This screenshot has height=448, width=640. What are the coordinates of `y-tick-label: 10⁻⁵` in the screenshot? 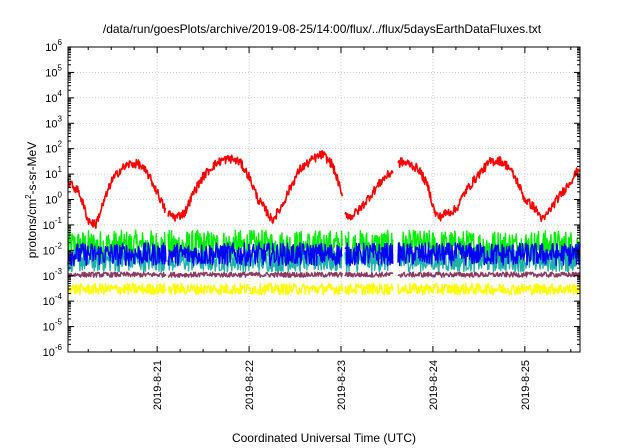 It's located at (53, 326).